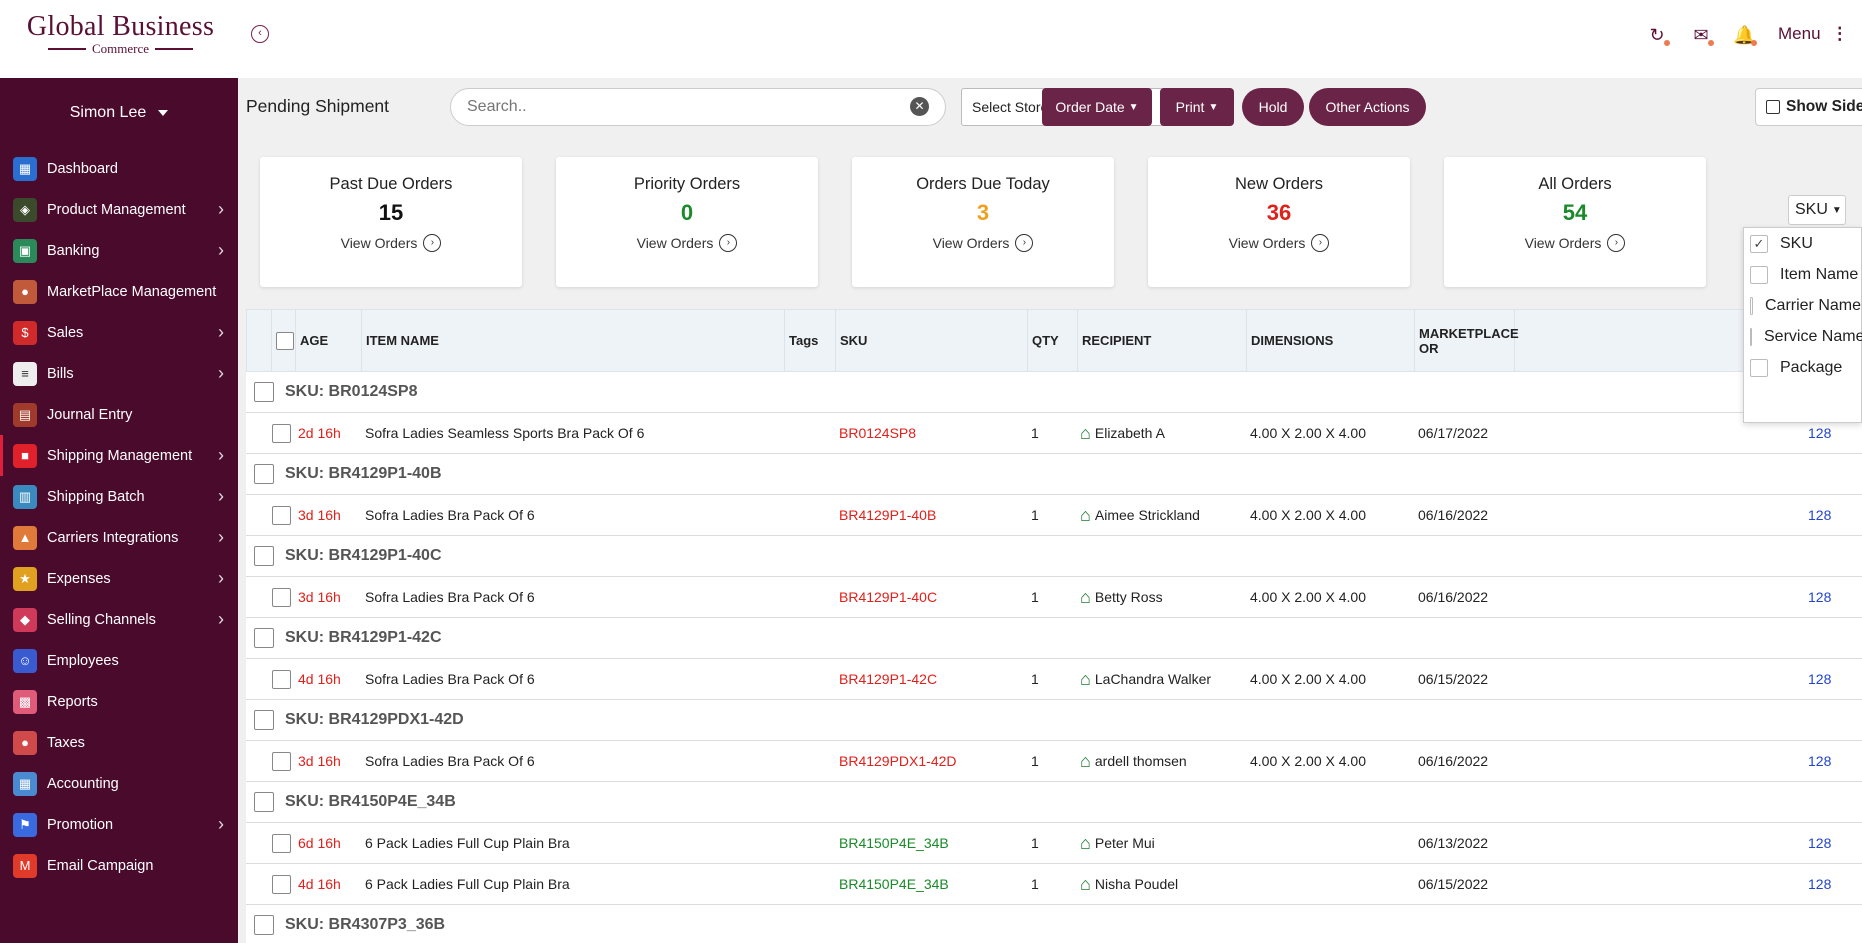  I want to click on bell-icon: 🔔, so click(1745, 35).